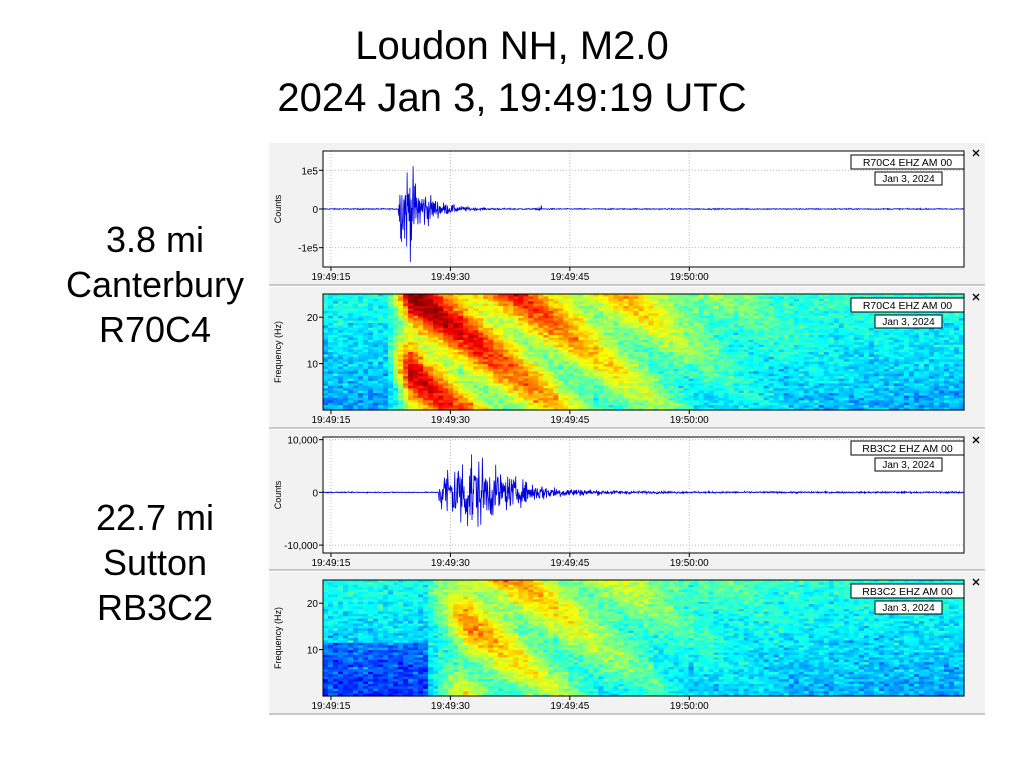  What do you see at coordinates (976, 153) in the screenshot?
I see `close-icon` at bounding box center [976, 153].